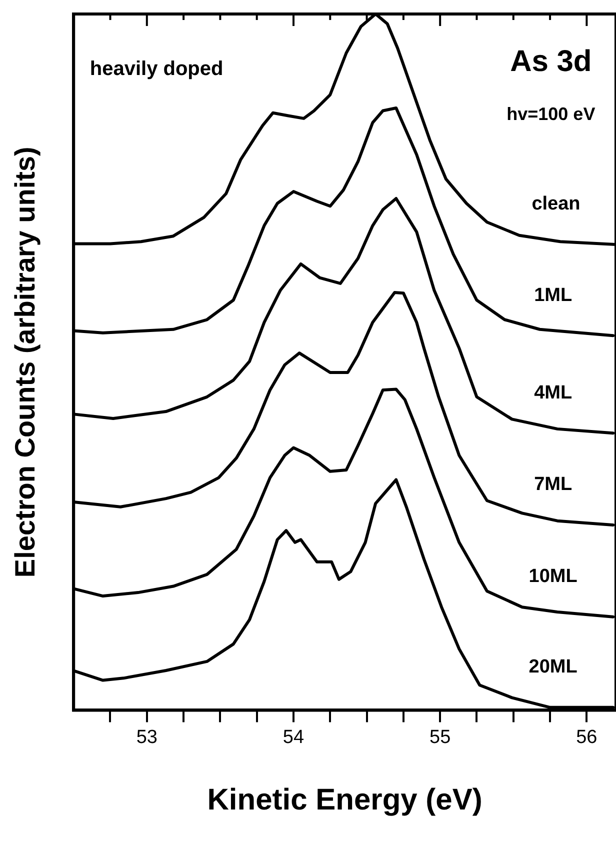  I want to click on x-tick-label: 56, so click(587, 737).